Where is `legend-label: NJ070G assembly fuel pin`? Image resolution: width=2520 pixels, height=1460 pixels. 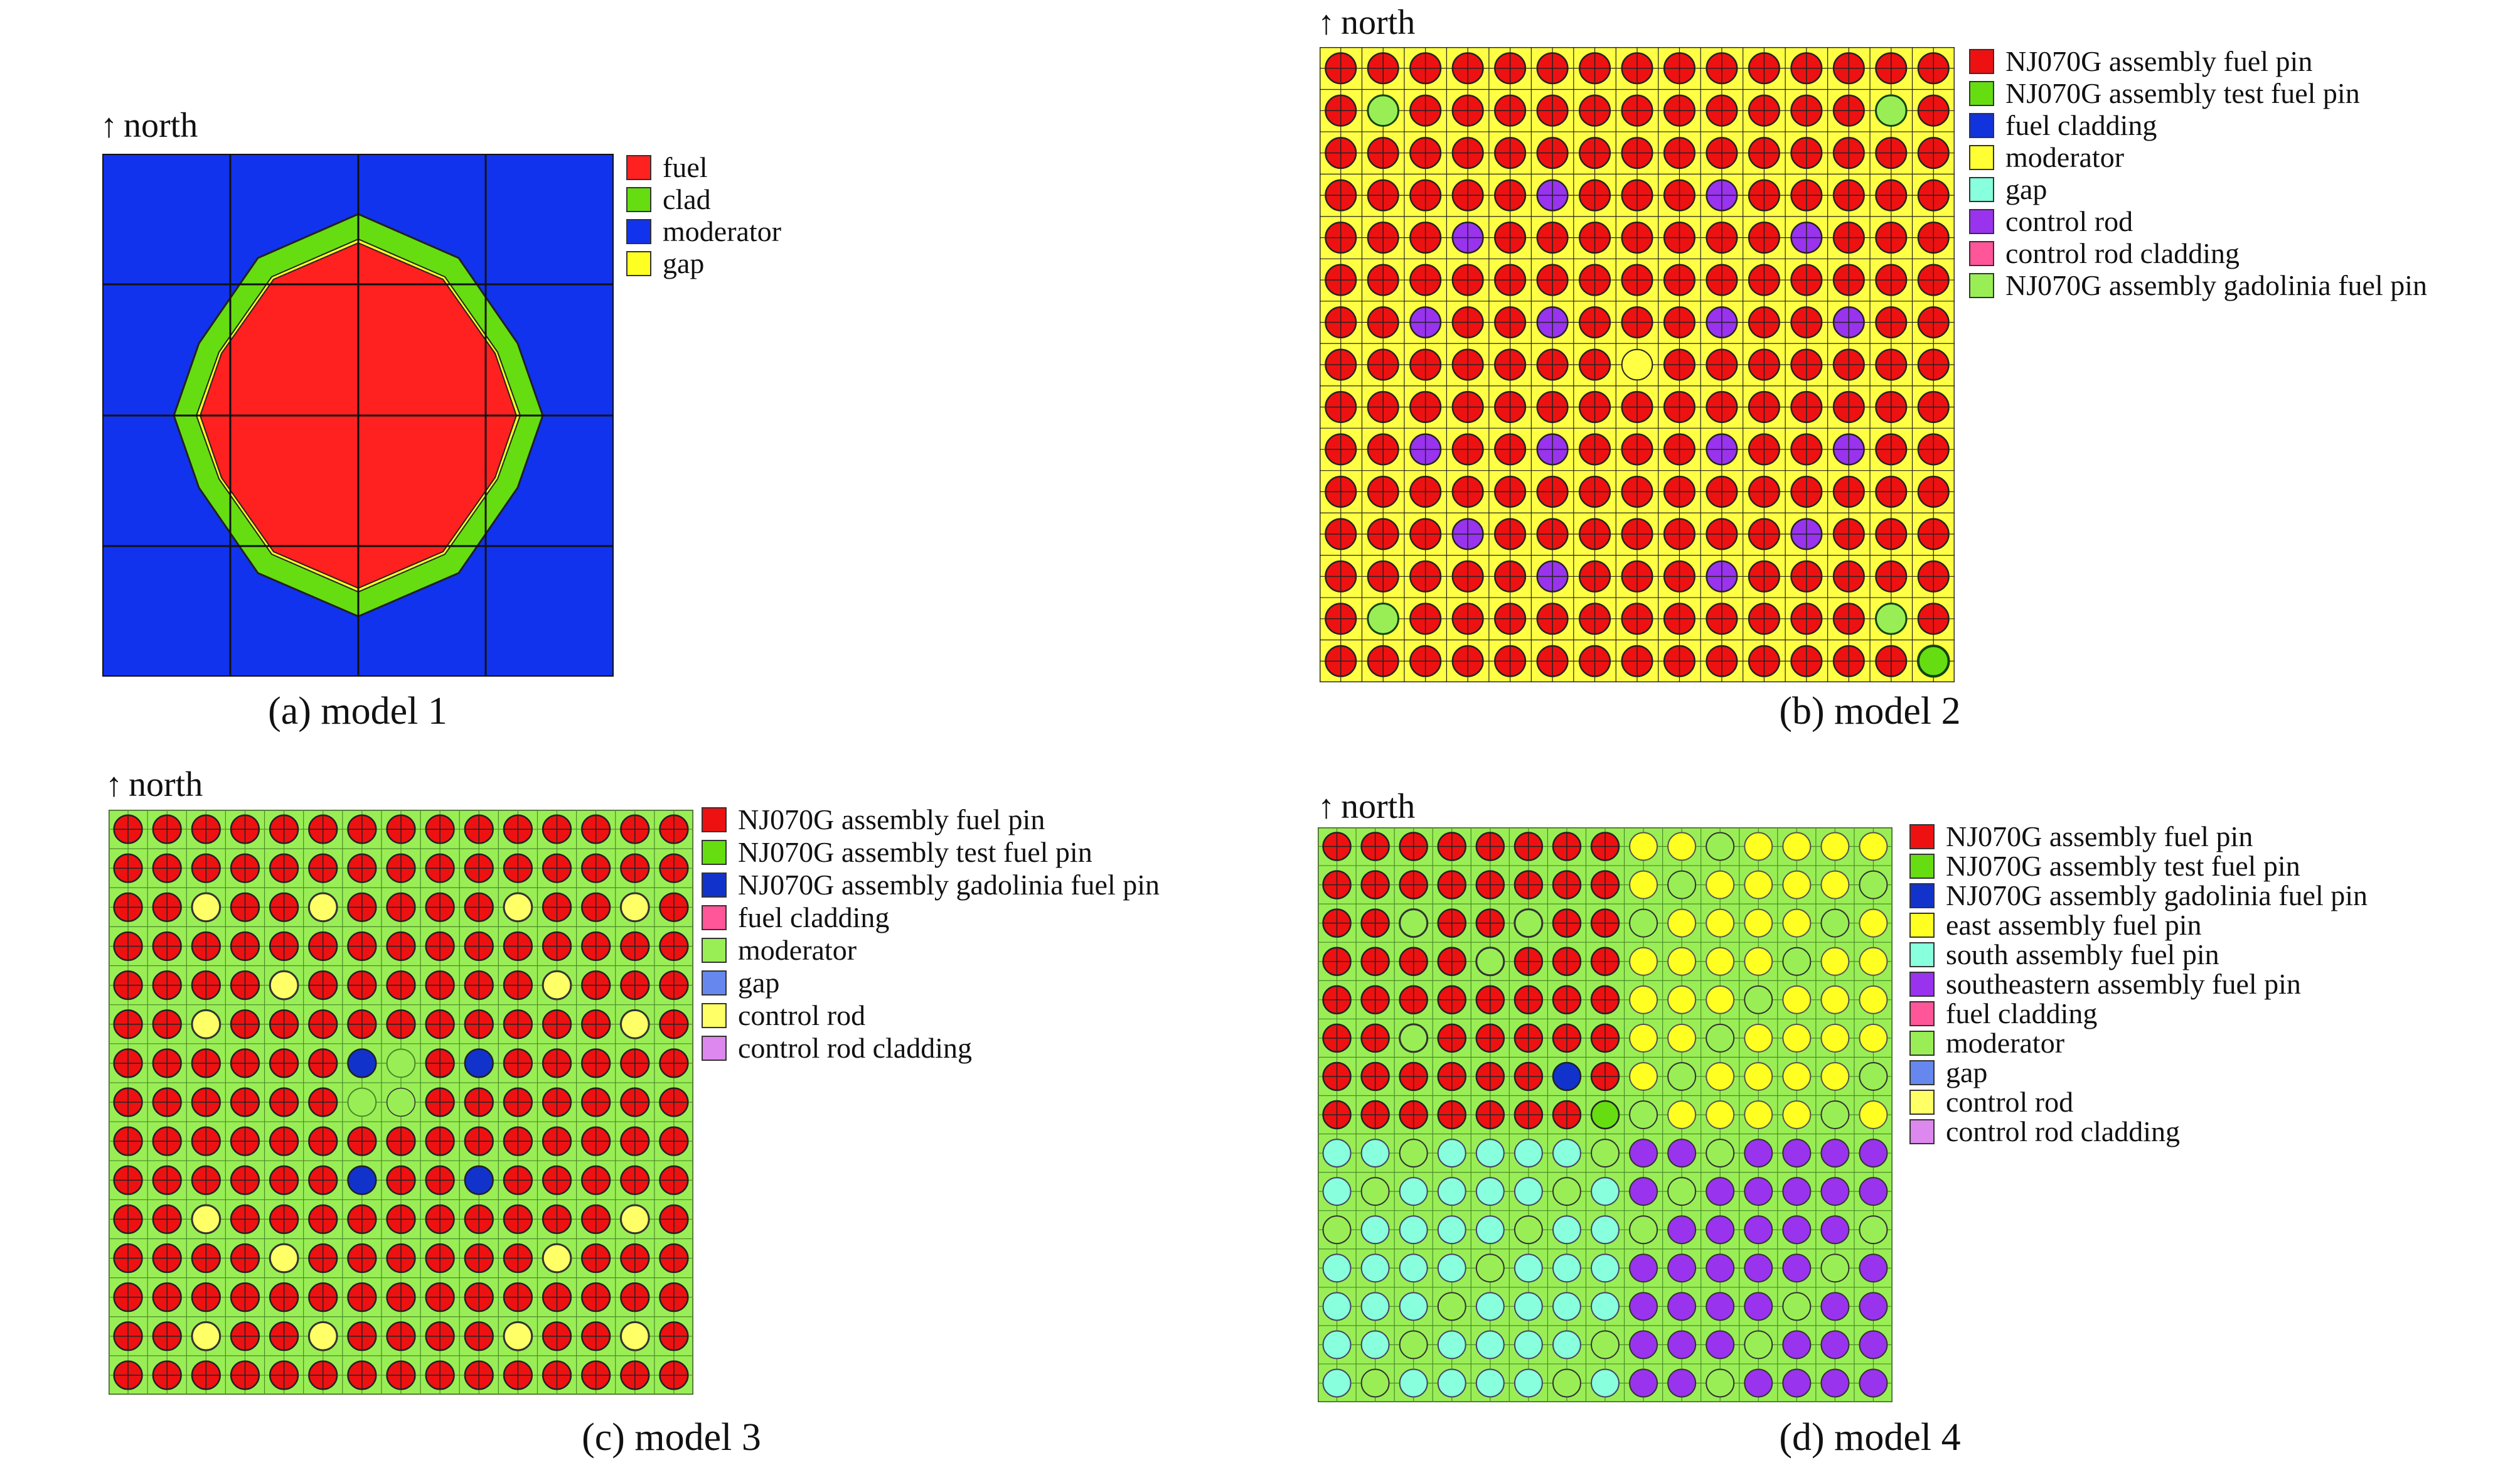 legend-label: NJ070G assembly fuel pin is located at coordinates (2159, 61).